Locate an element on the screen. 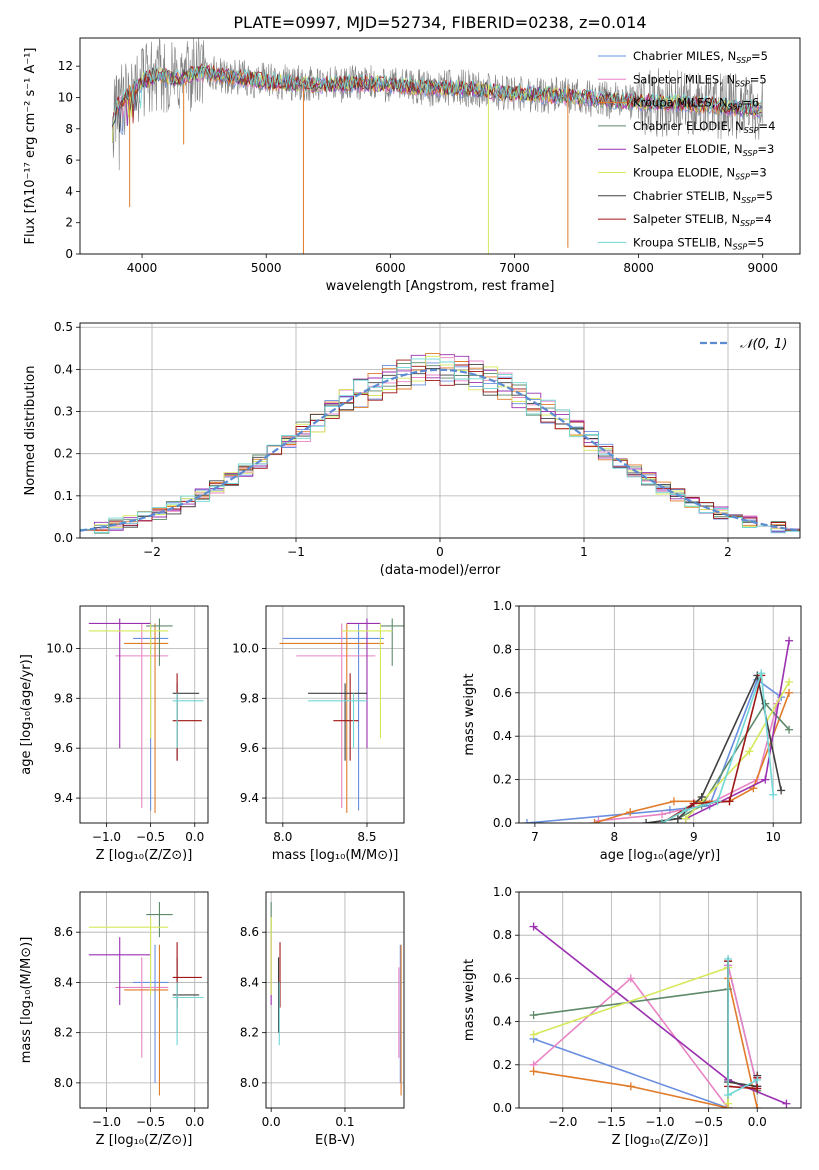  x-tick-label: 7 is located at coordinates (535, 837).